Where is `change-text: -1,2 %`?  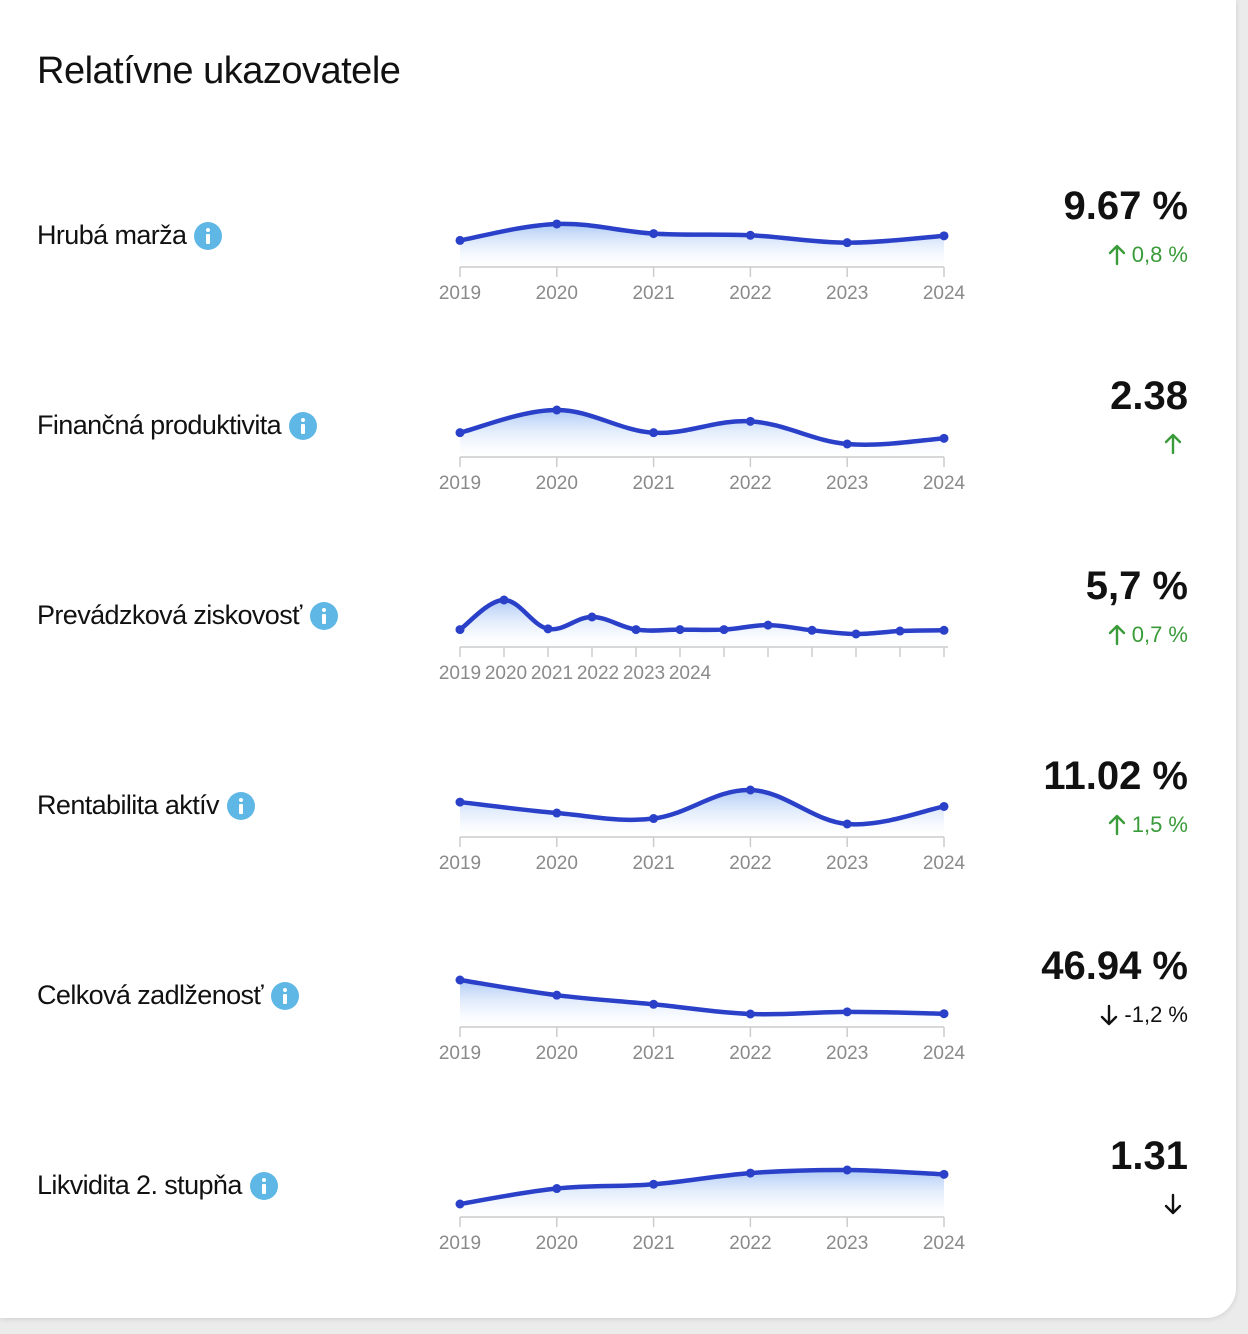 change-text: -1,2 % is located at coordinates (1156, 1014).